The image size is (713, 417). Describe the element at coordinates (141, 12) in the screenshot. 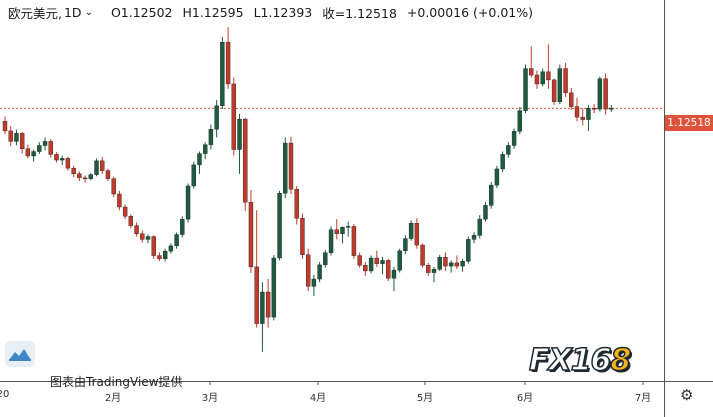

I see `open-value: O1.12502` at that location.